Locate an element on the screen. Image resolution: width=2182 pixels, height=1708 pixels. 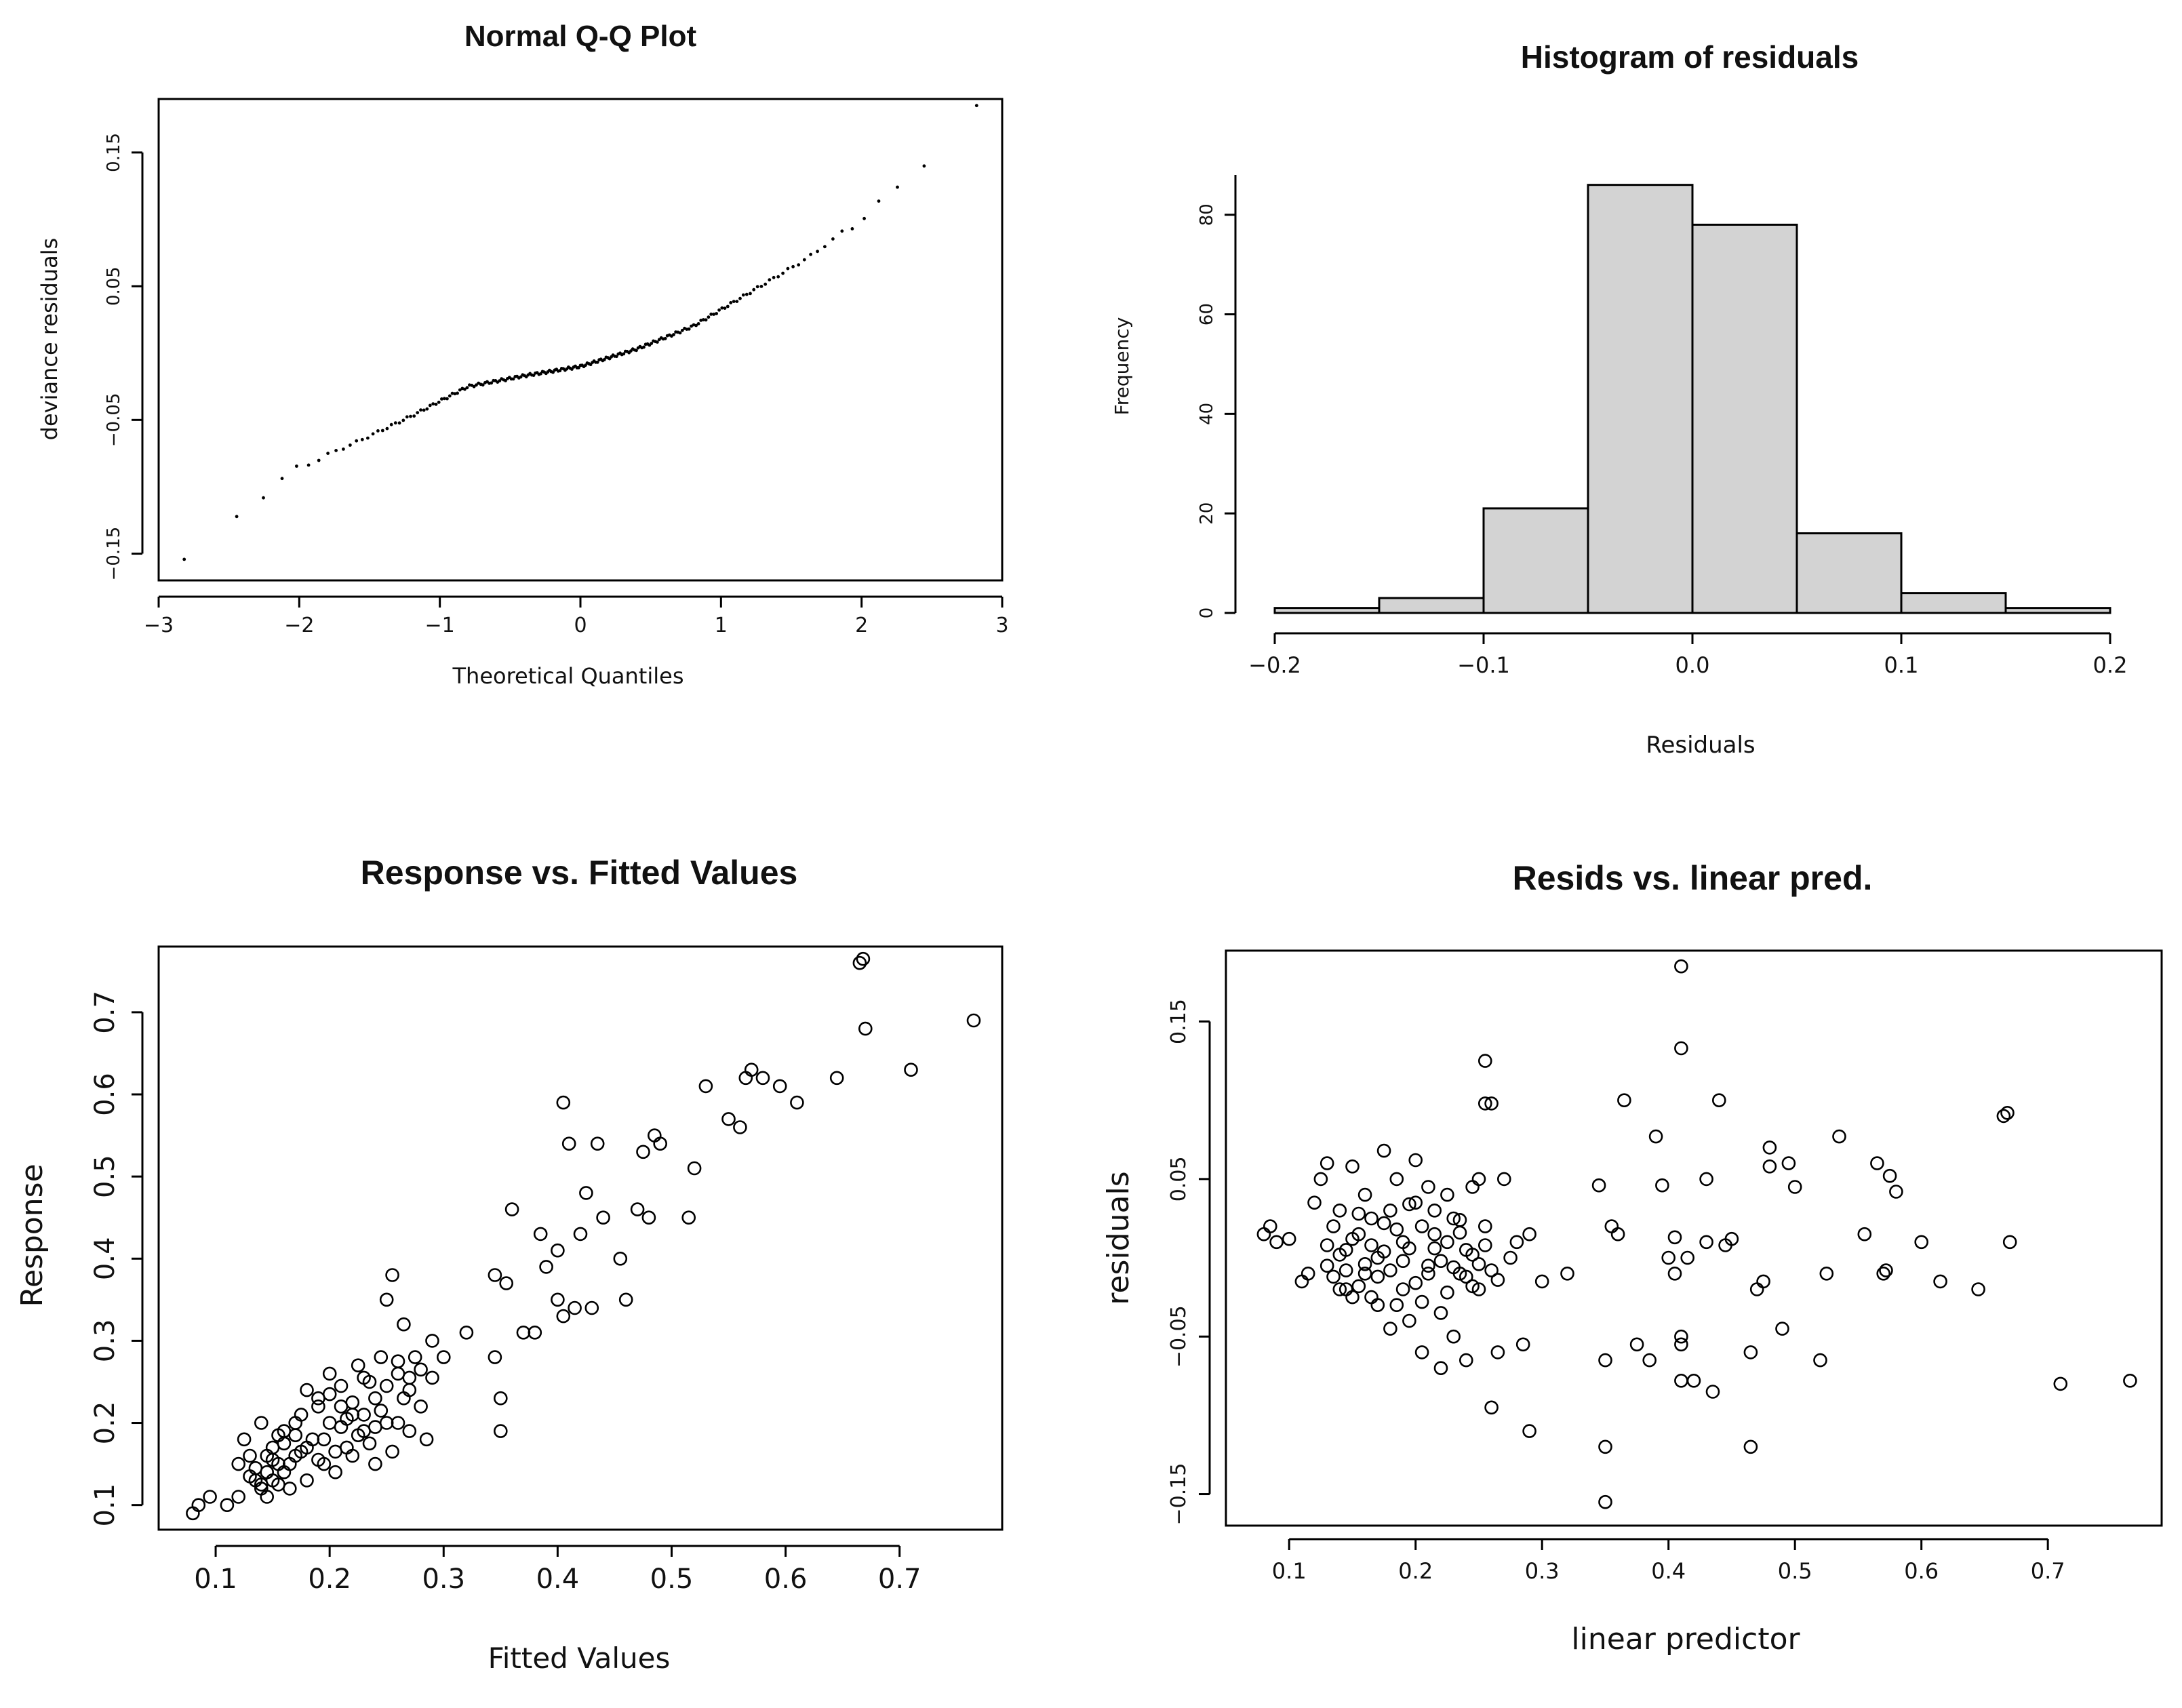
hist-y-tick-label: 20 is located at coordinates (1207, 513).